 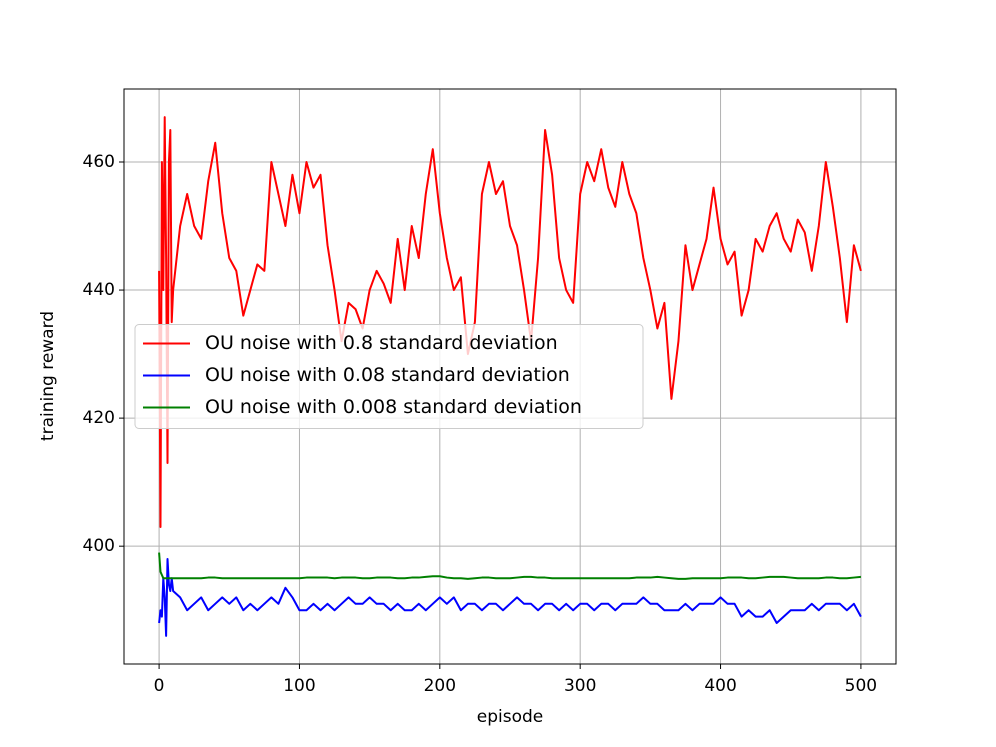 I want to click on legend-box, so click(x=389, y=376).